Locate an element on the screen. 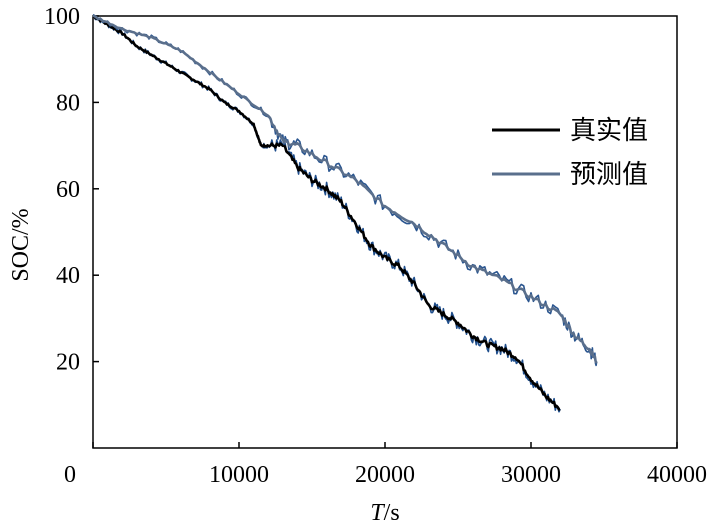 This screenshot has height=526, width=720. y-tick-label: 80 is located at coordinates (68, 103).